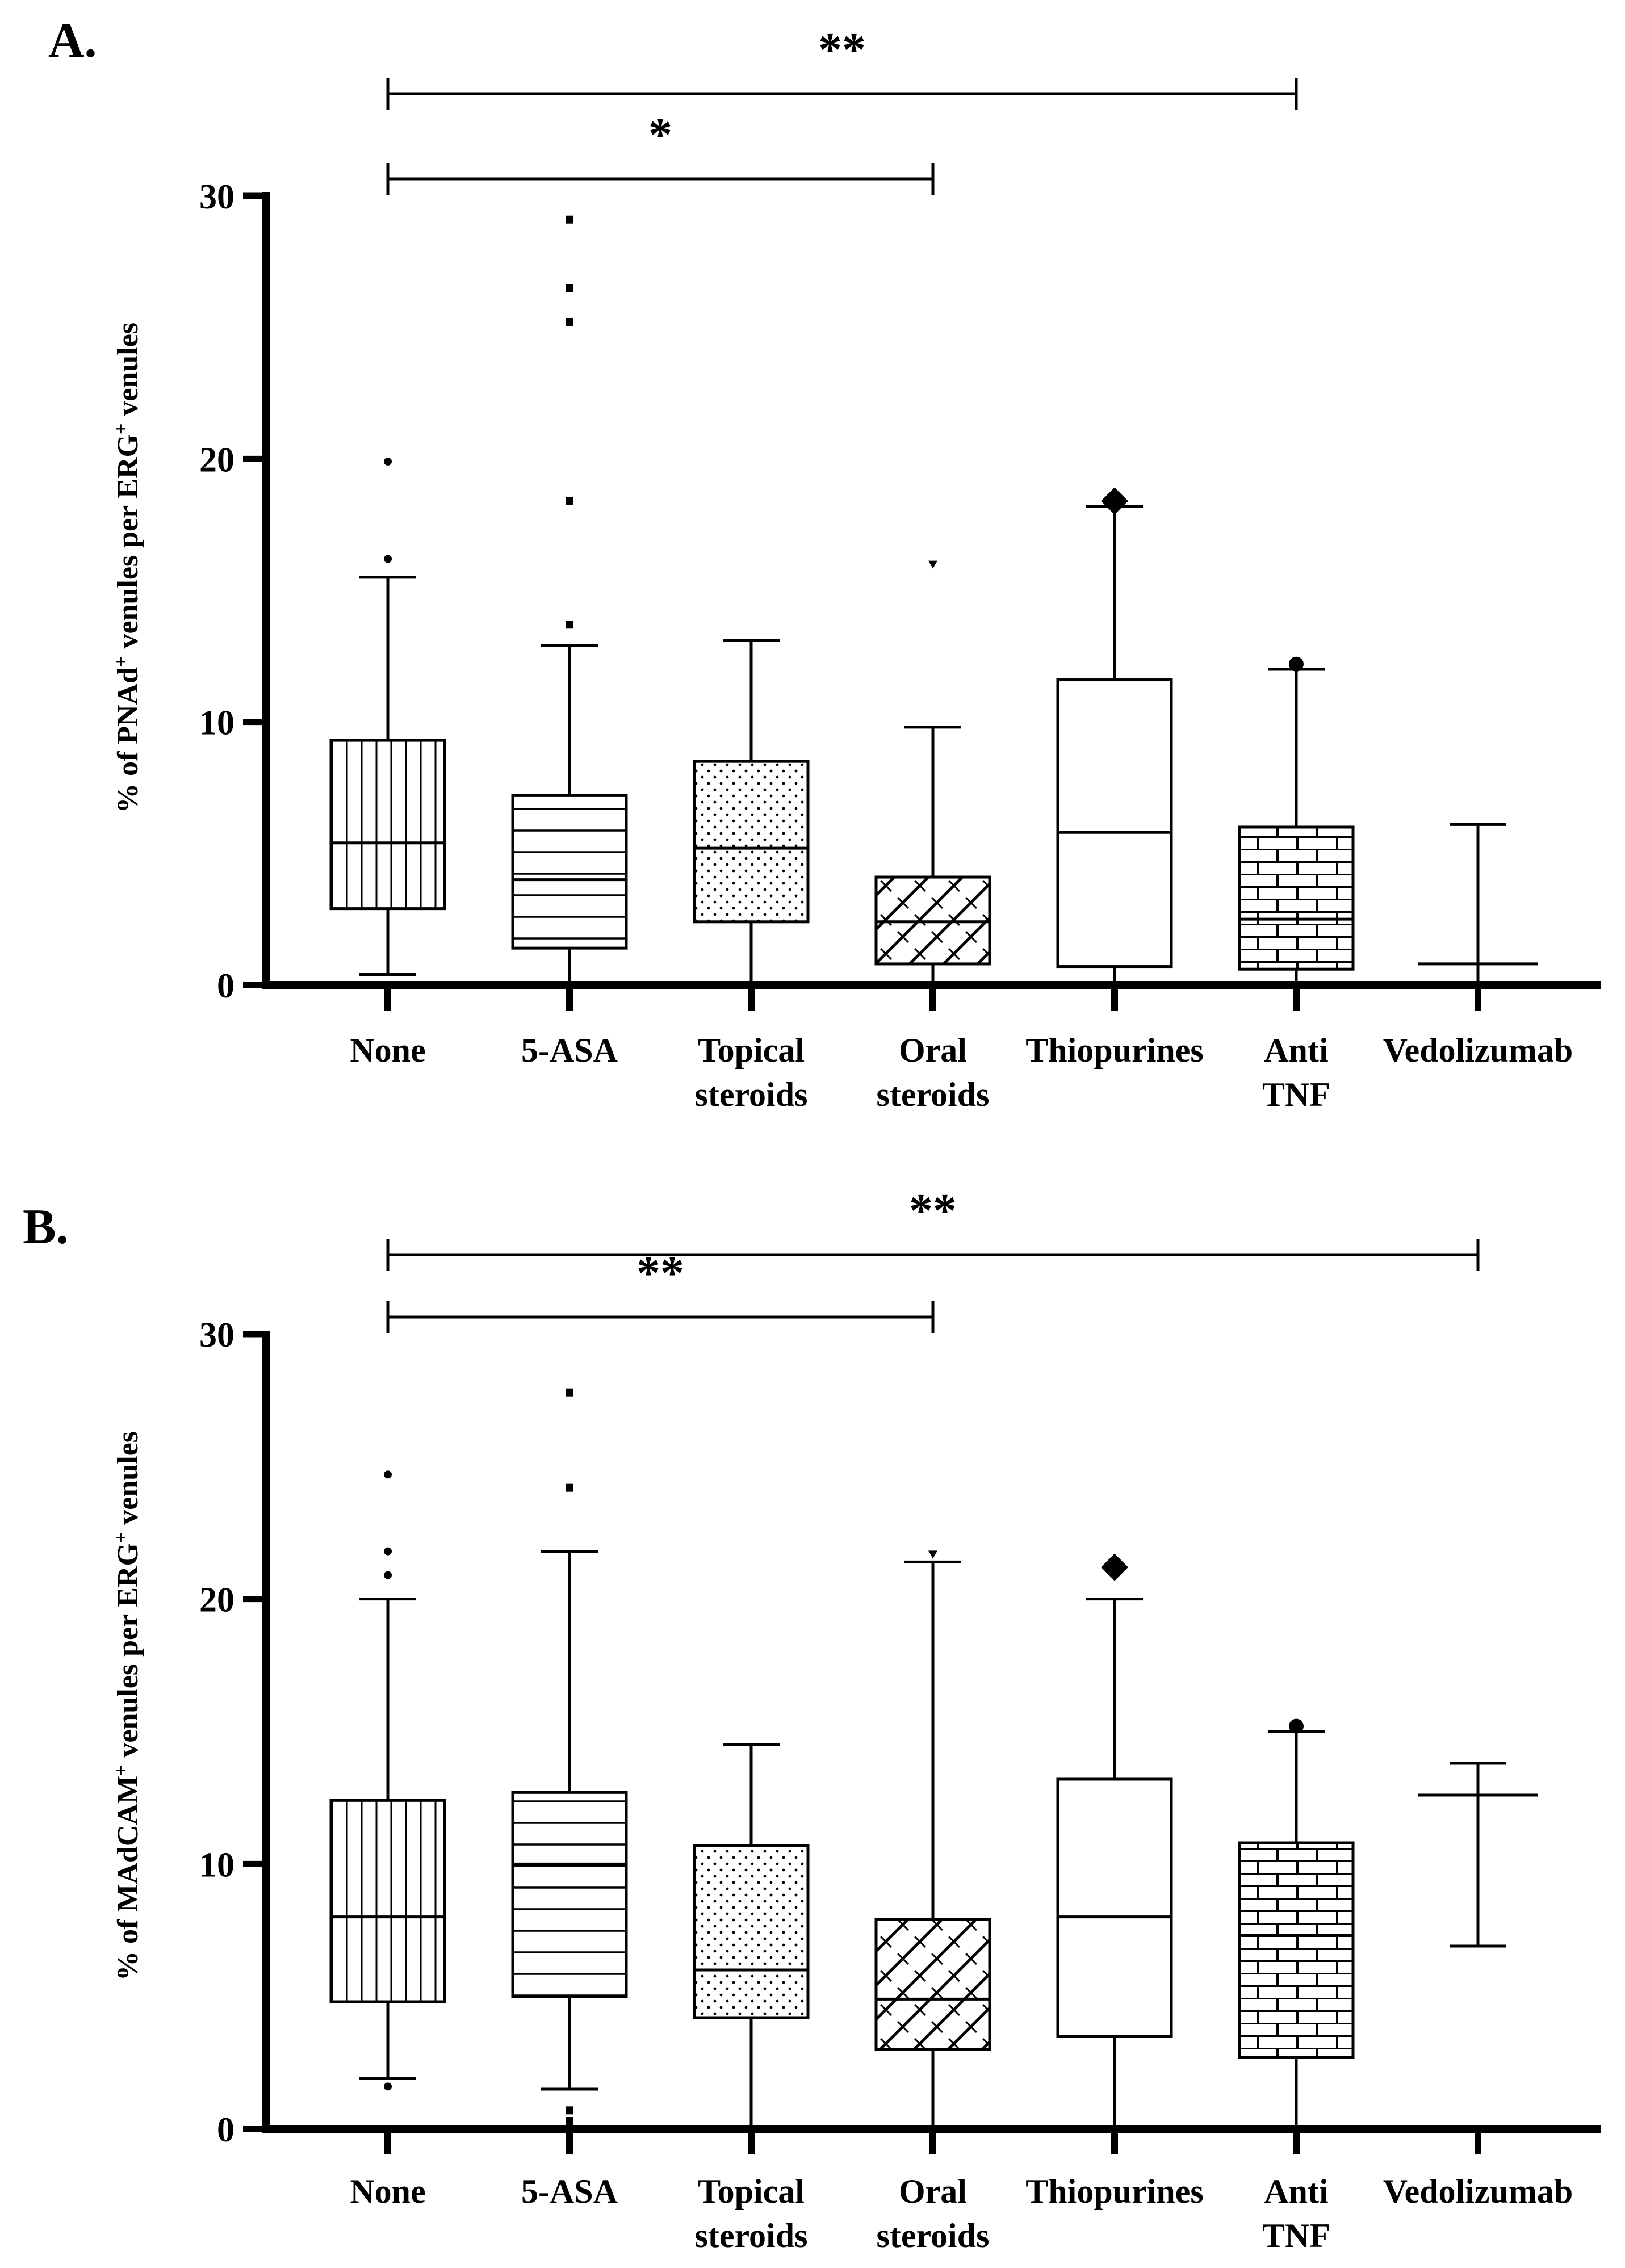 Image resolution: width=1625 pixels, height=2268 pixels. I want to click on panel-label: A., so click(72, 40).